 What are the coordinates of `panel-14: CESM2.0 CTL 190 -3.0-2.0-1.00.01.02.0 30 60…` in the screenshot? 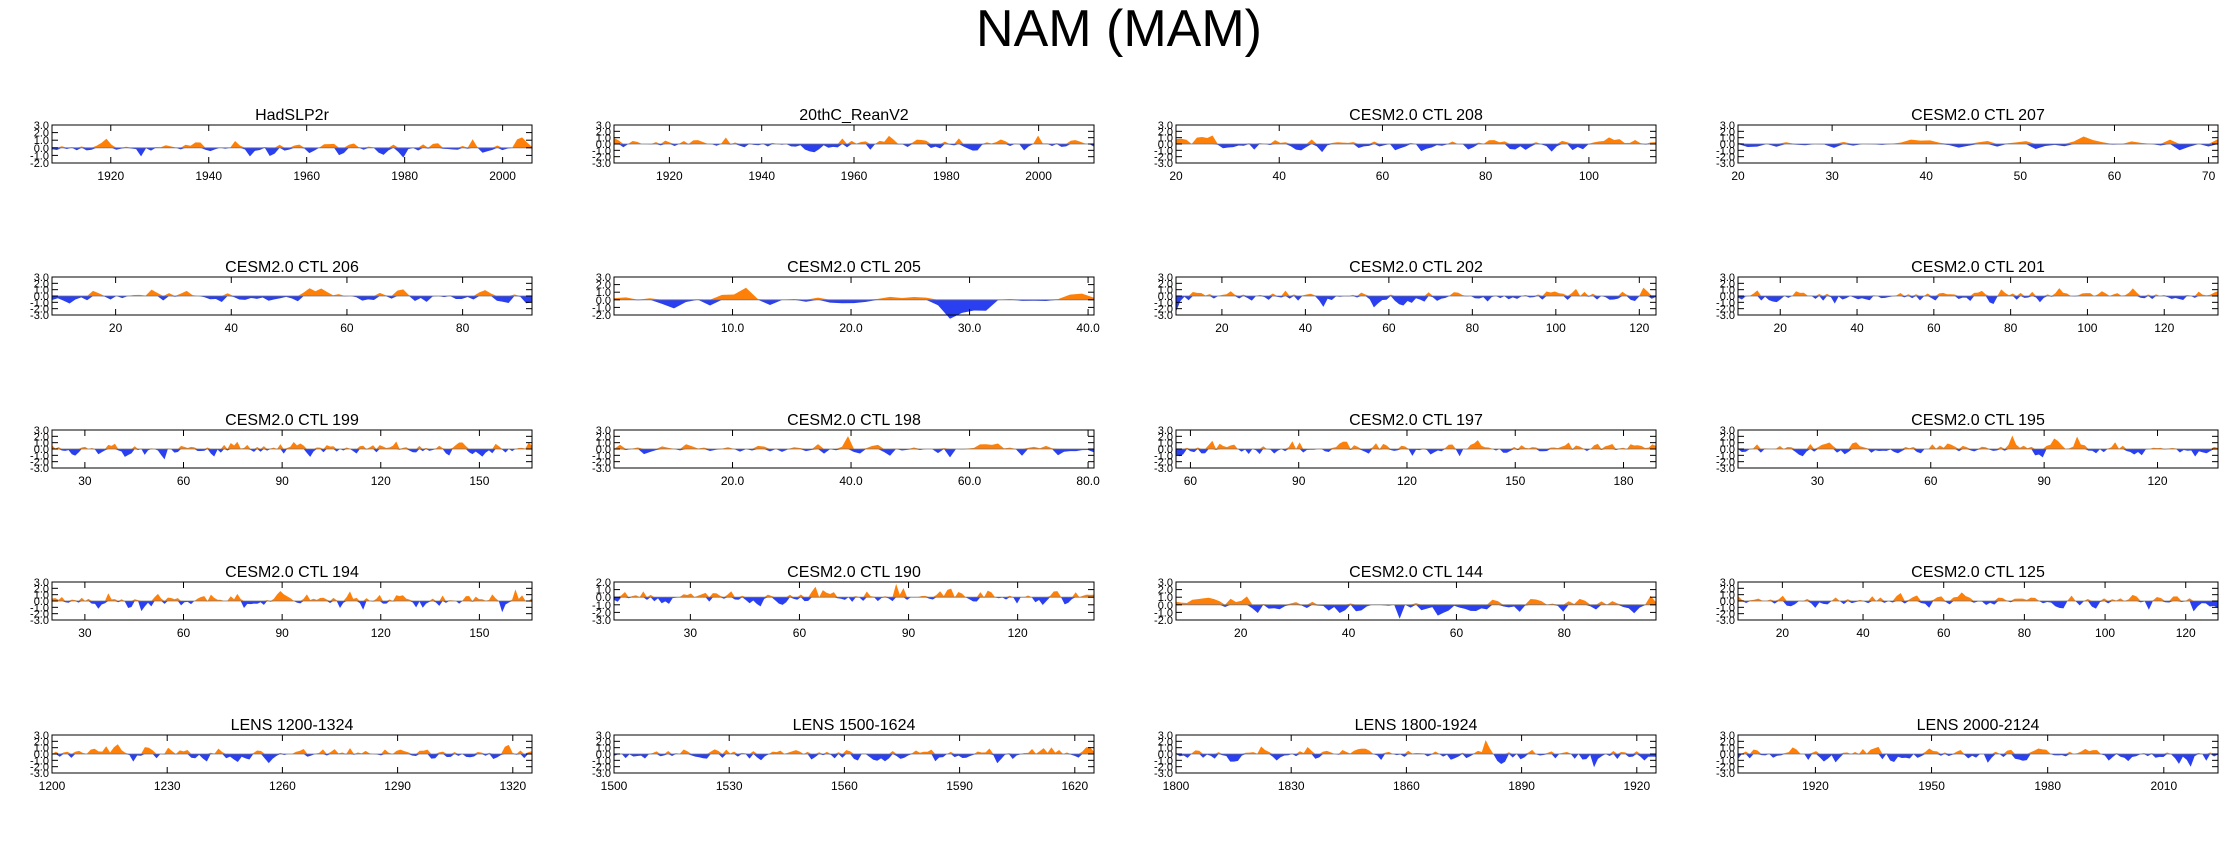 It's located at (843, 602).